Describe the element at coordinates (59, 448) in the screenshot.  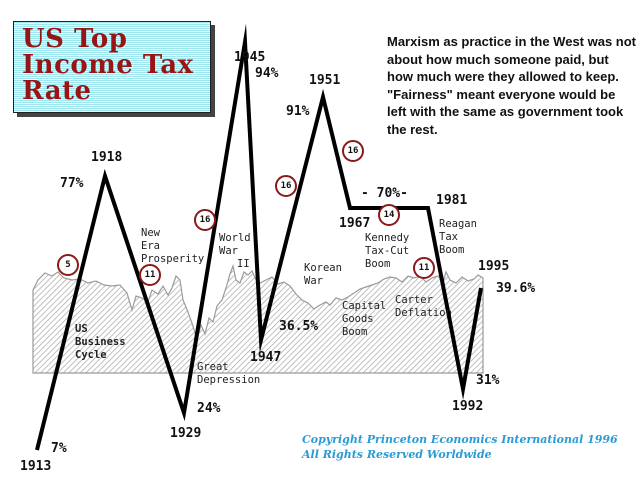
I see `label-rate-1913: 7%` at that location.